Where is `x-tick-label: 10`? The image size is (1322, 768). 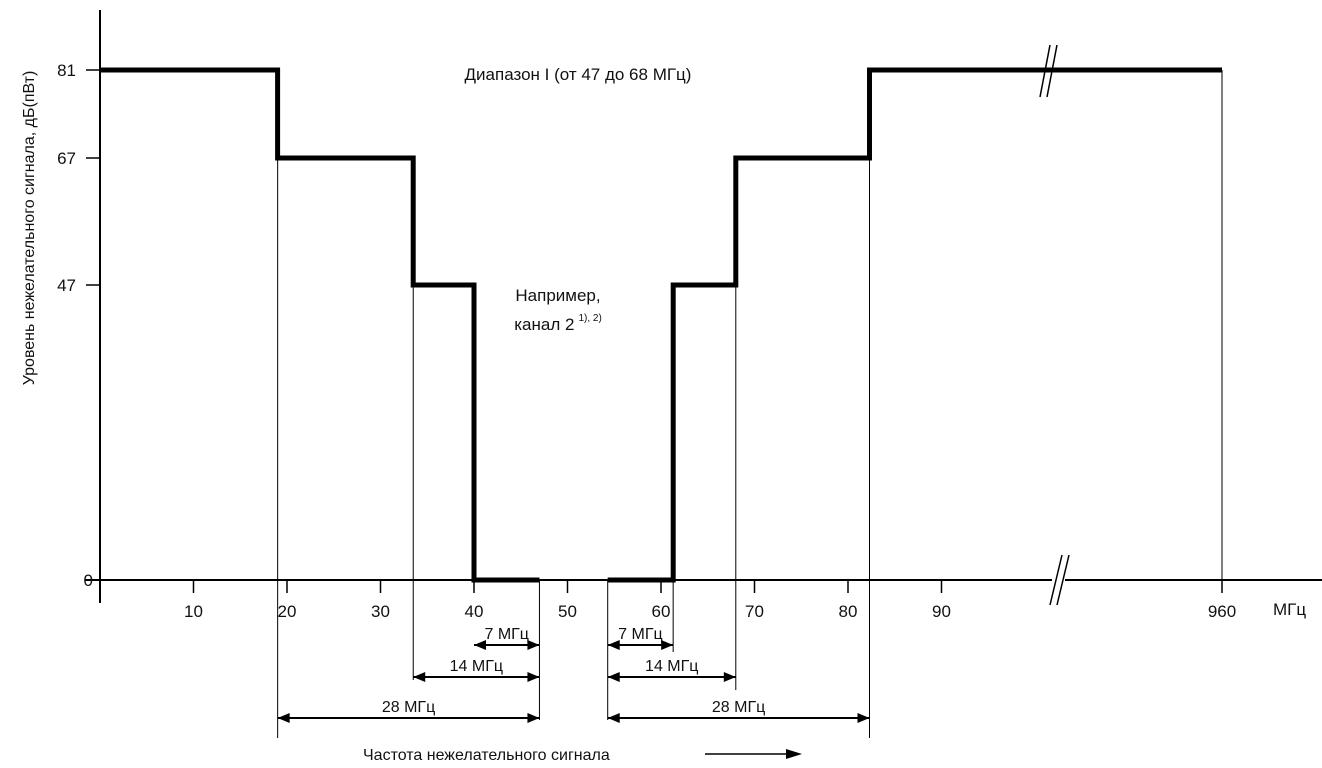 x-tick-label: 10 is located at coordinates (193, 611).